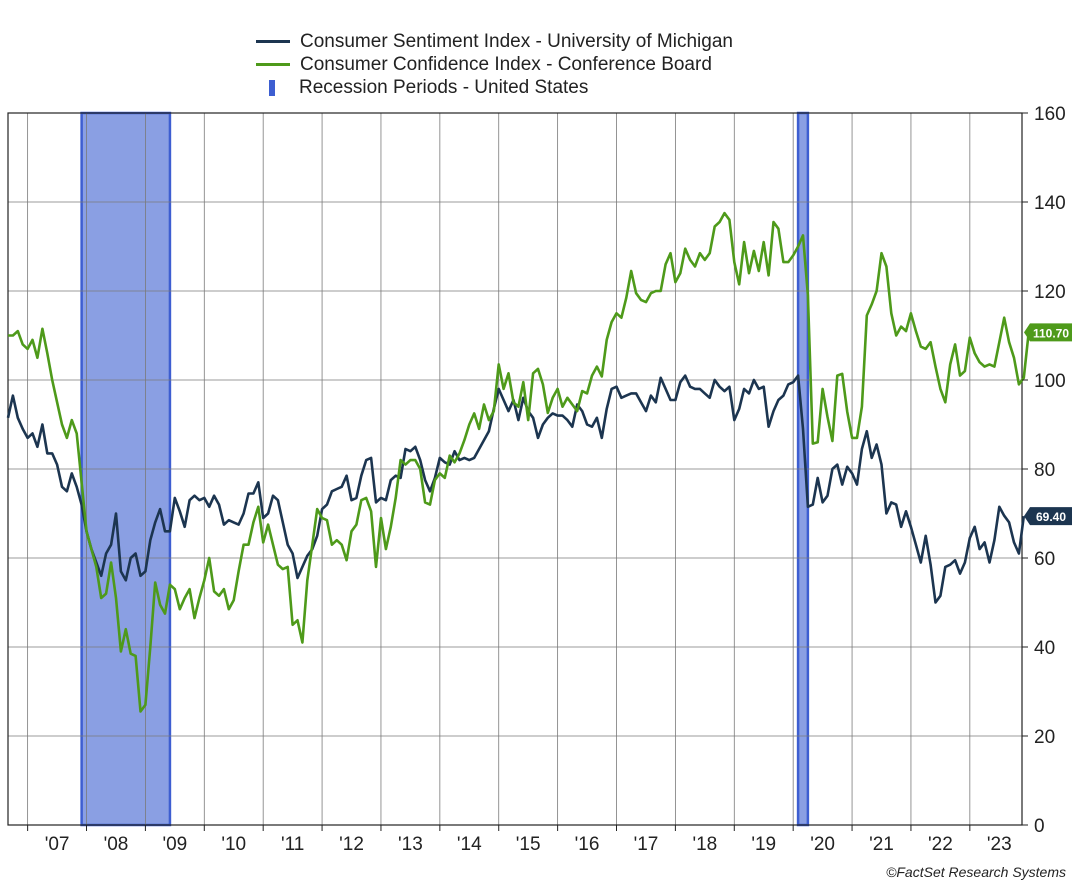 The width and height of the screenshot is (1076, 886). I want to click on y-axis-ticks: 0 20 40 60 80 100 120 140 160, so click(1044, 470).